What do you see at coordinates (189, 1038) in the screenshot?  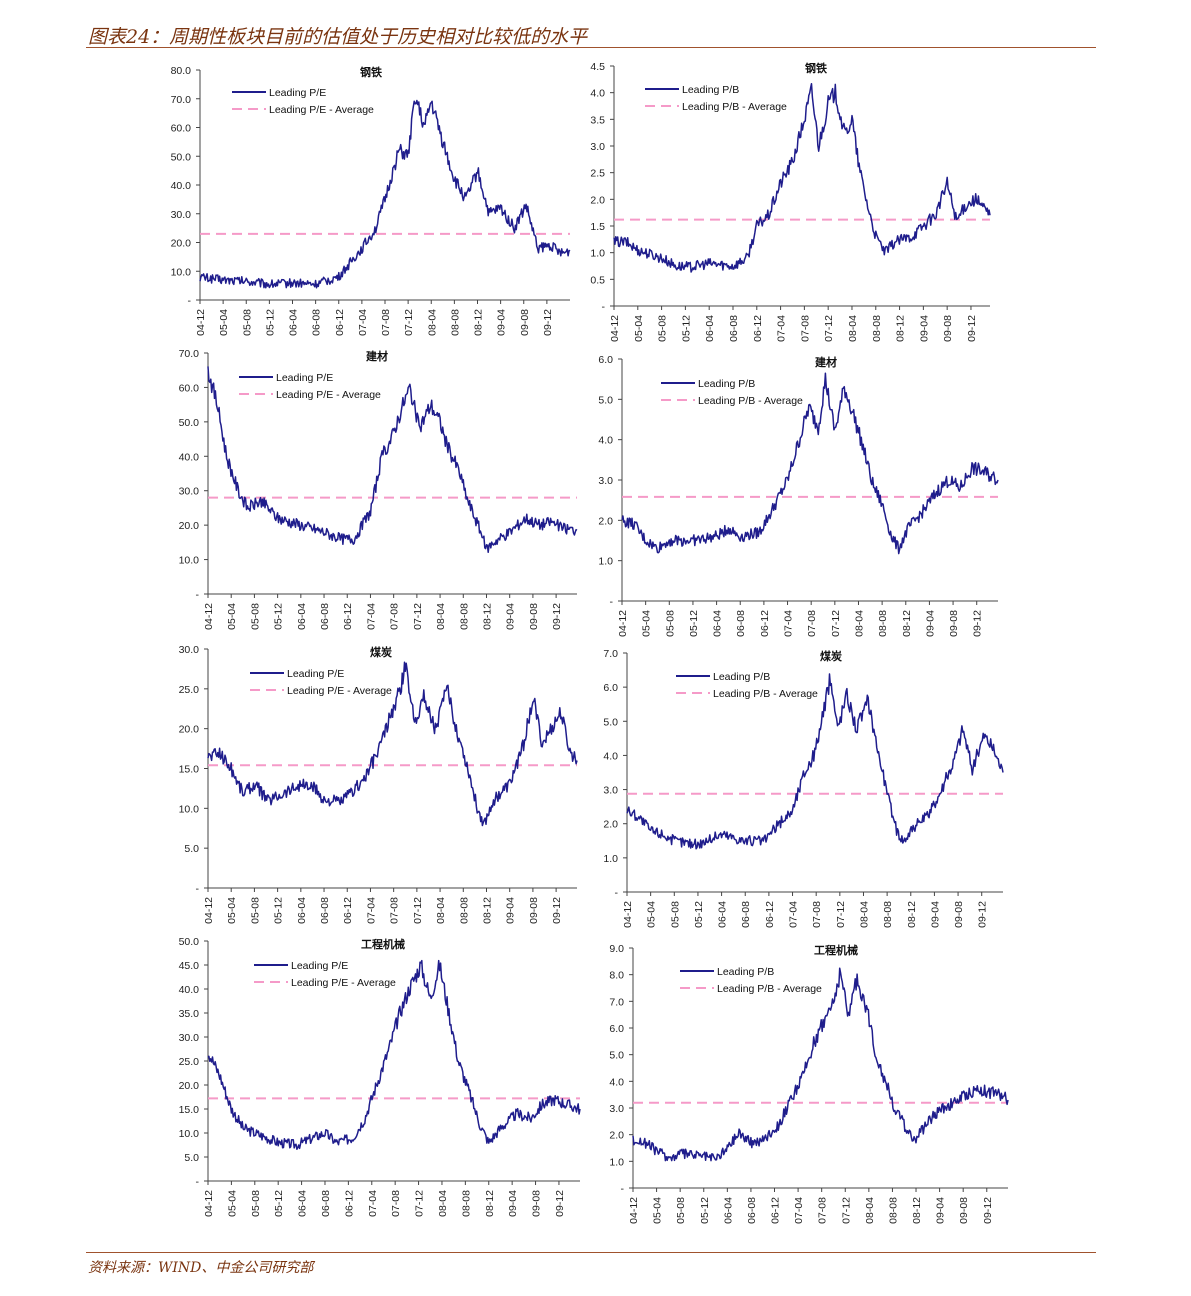 I see `y-tick-label: 30.0` at bounding box center [189, 1038].